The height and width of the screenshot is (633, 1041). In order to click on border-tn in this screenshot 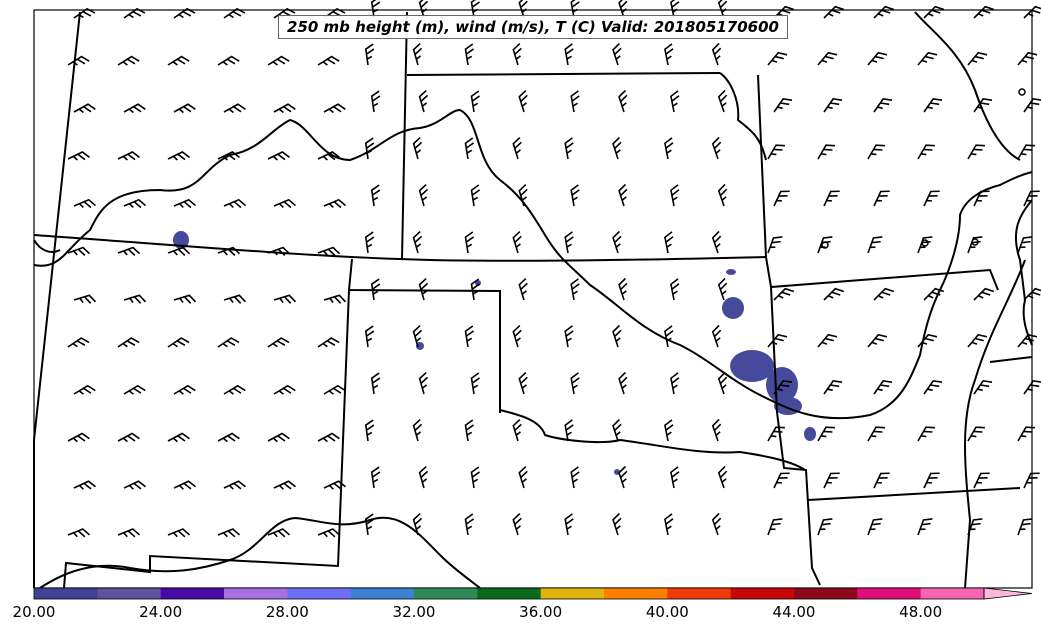, I will do `click(1011, 359)`.